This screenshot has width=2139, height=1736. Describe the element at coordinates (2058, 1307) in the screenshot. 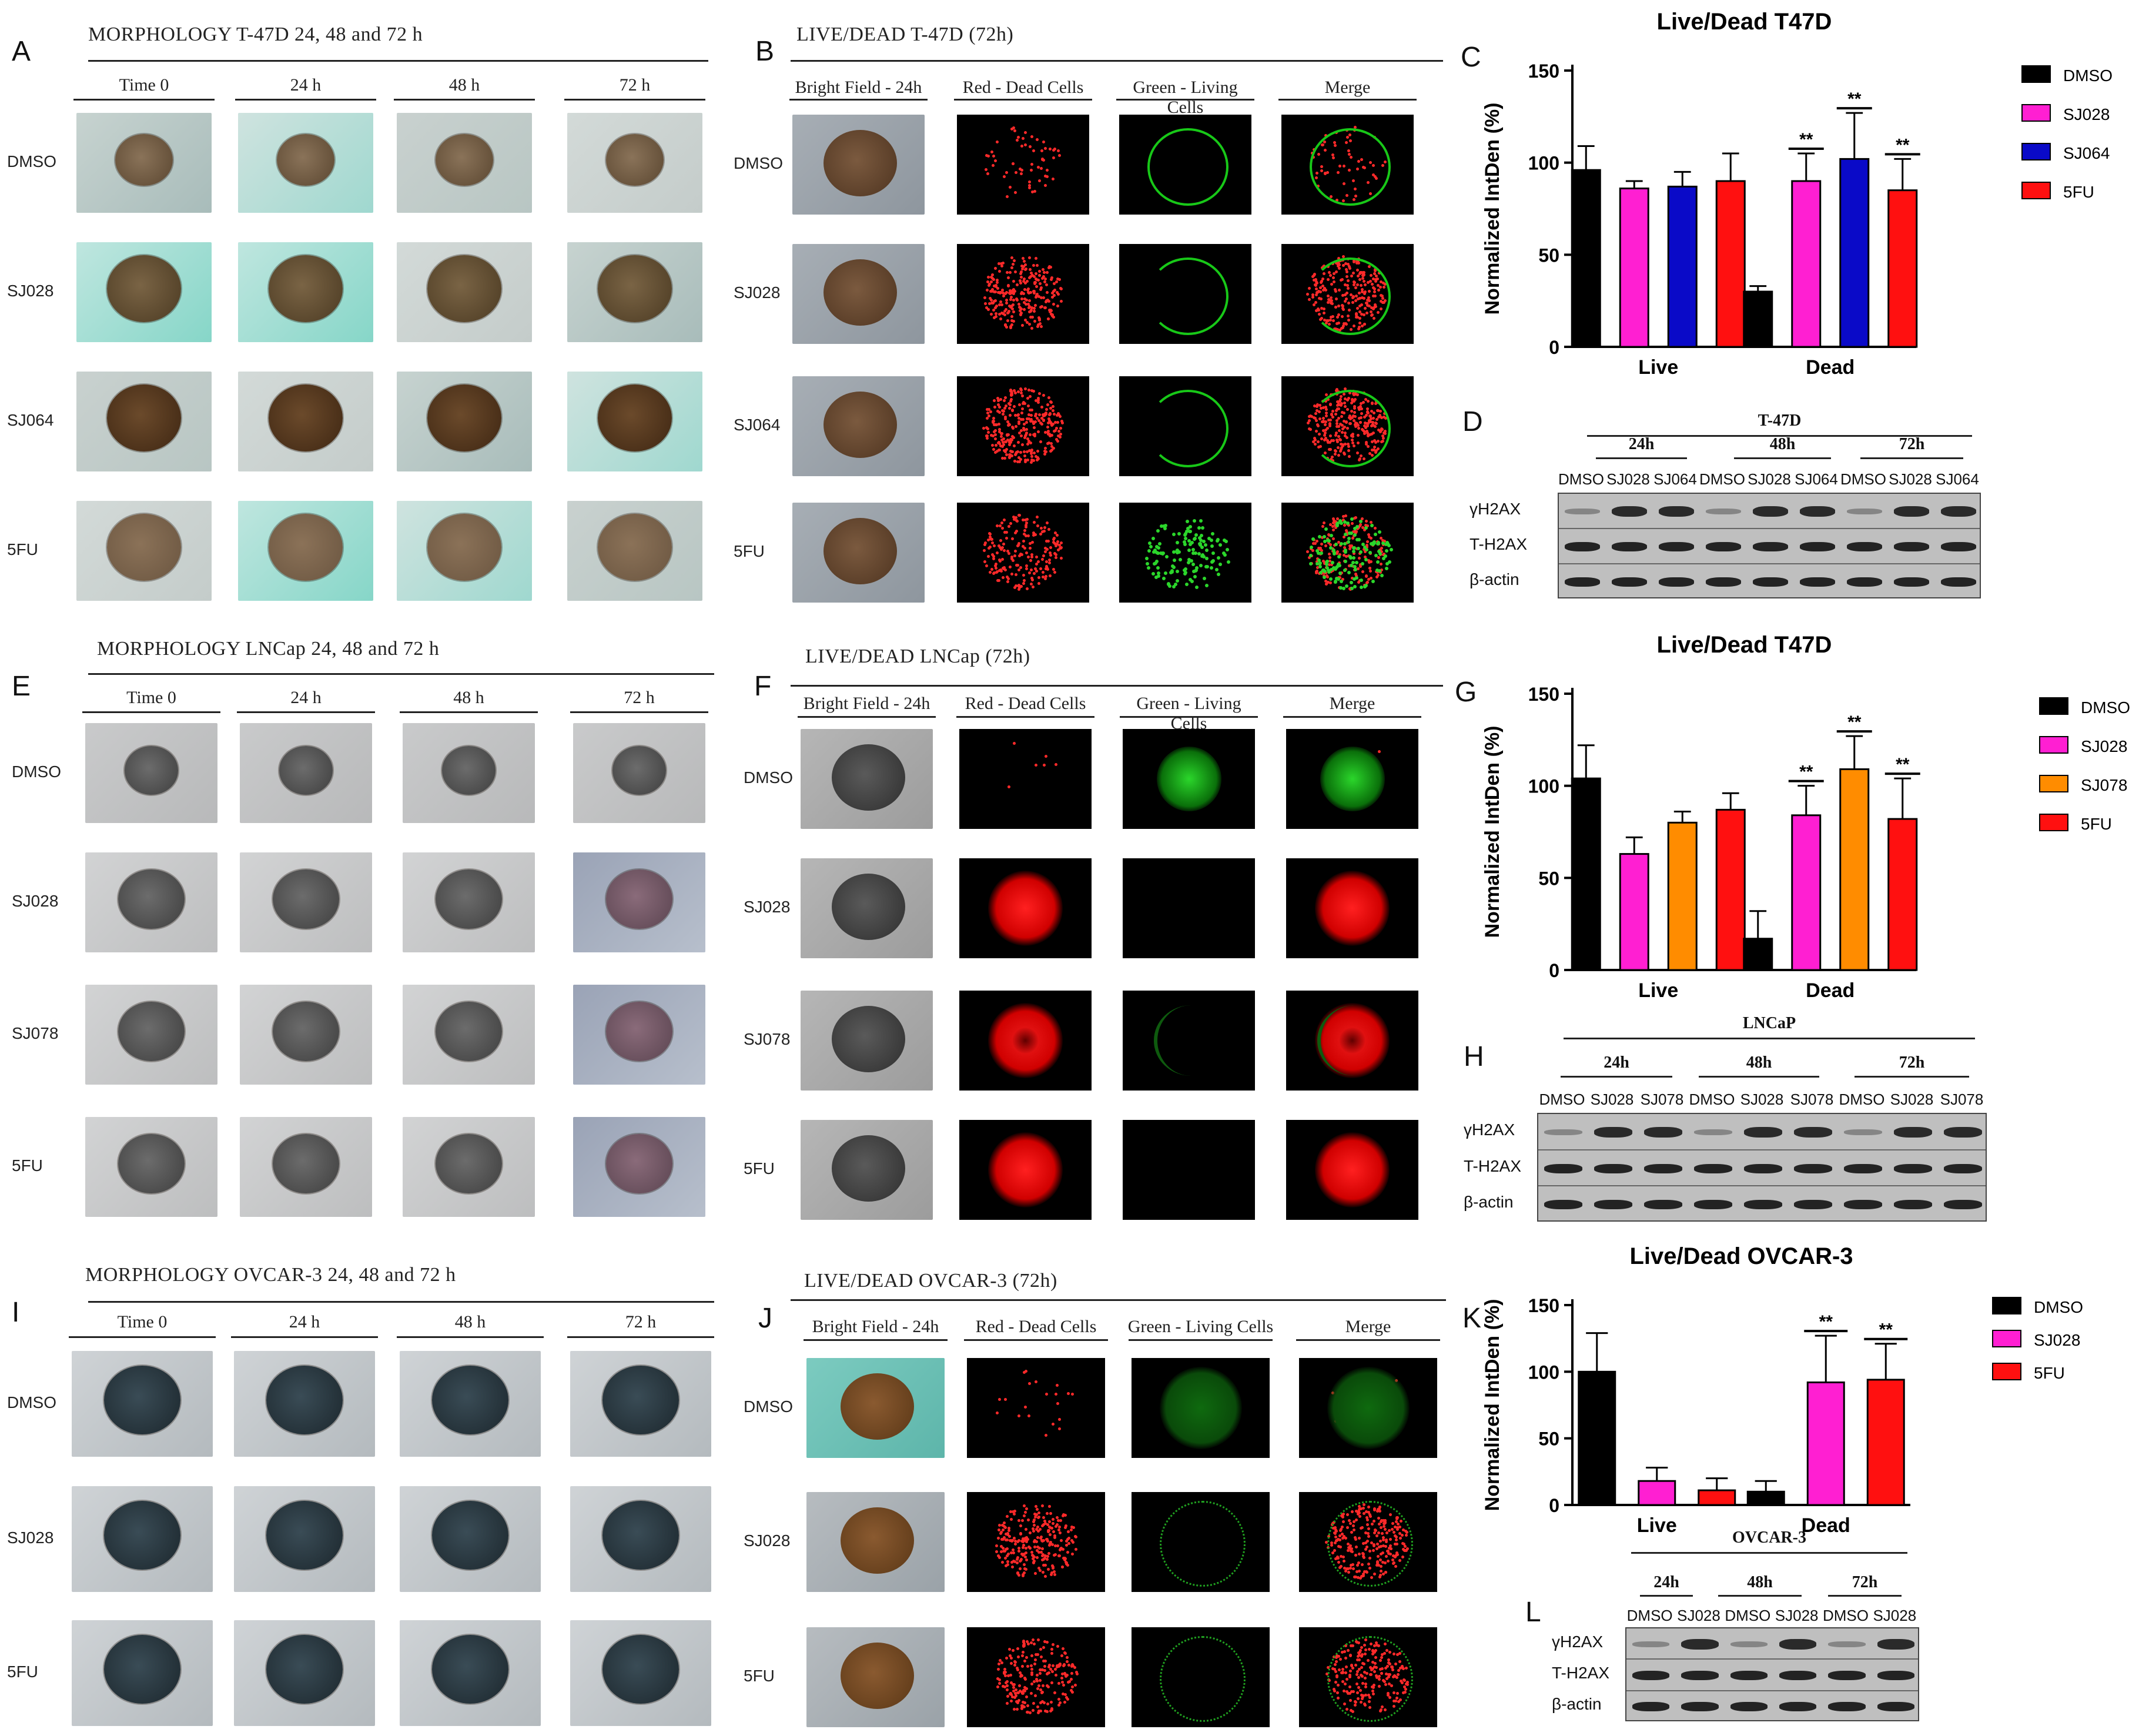

I see `legend-label: DMSO` at that location.